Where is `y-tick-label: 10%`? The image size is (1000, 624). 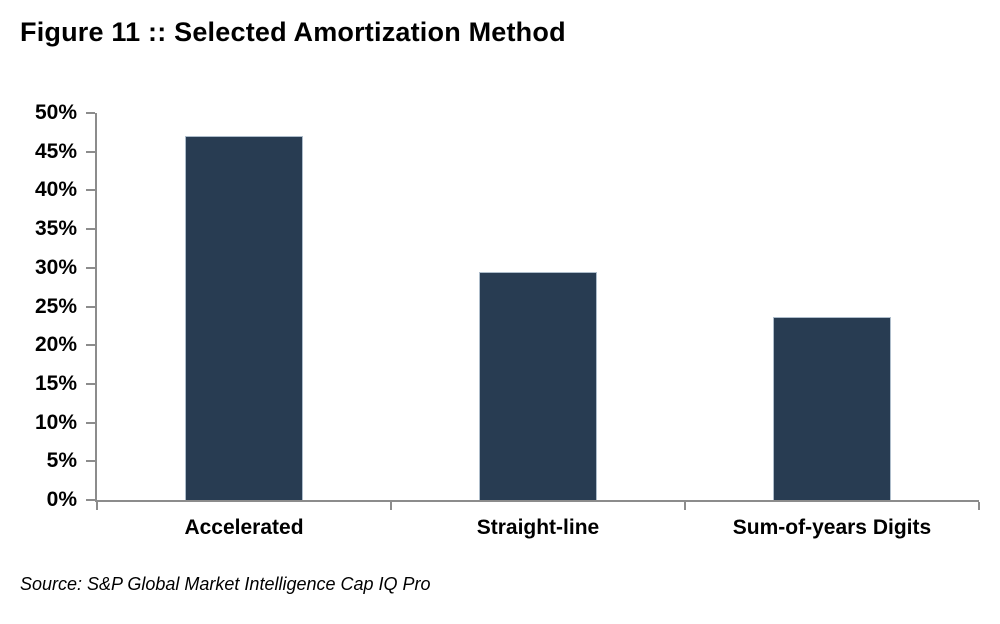
y-tick-label: 10% is located at coordinates (55, 422).